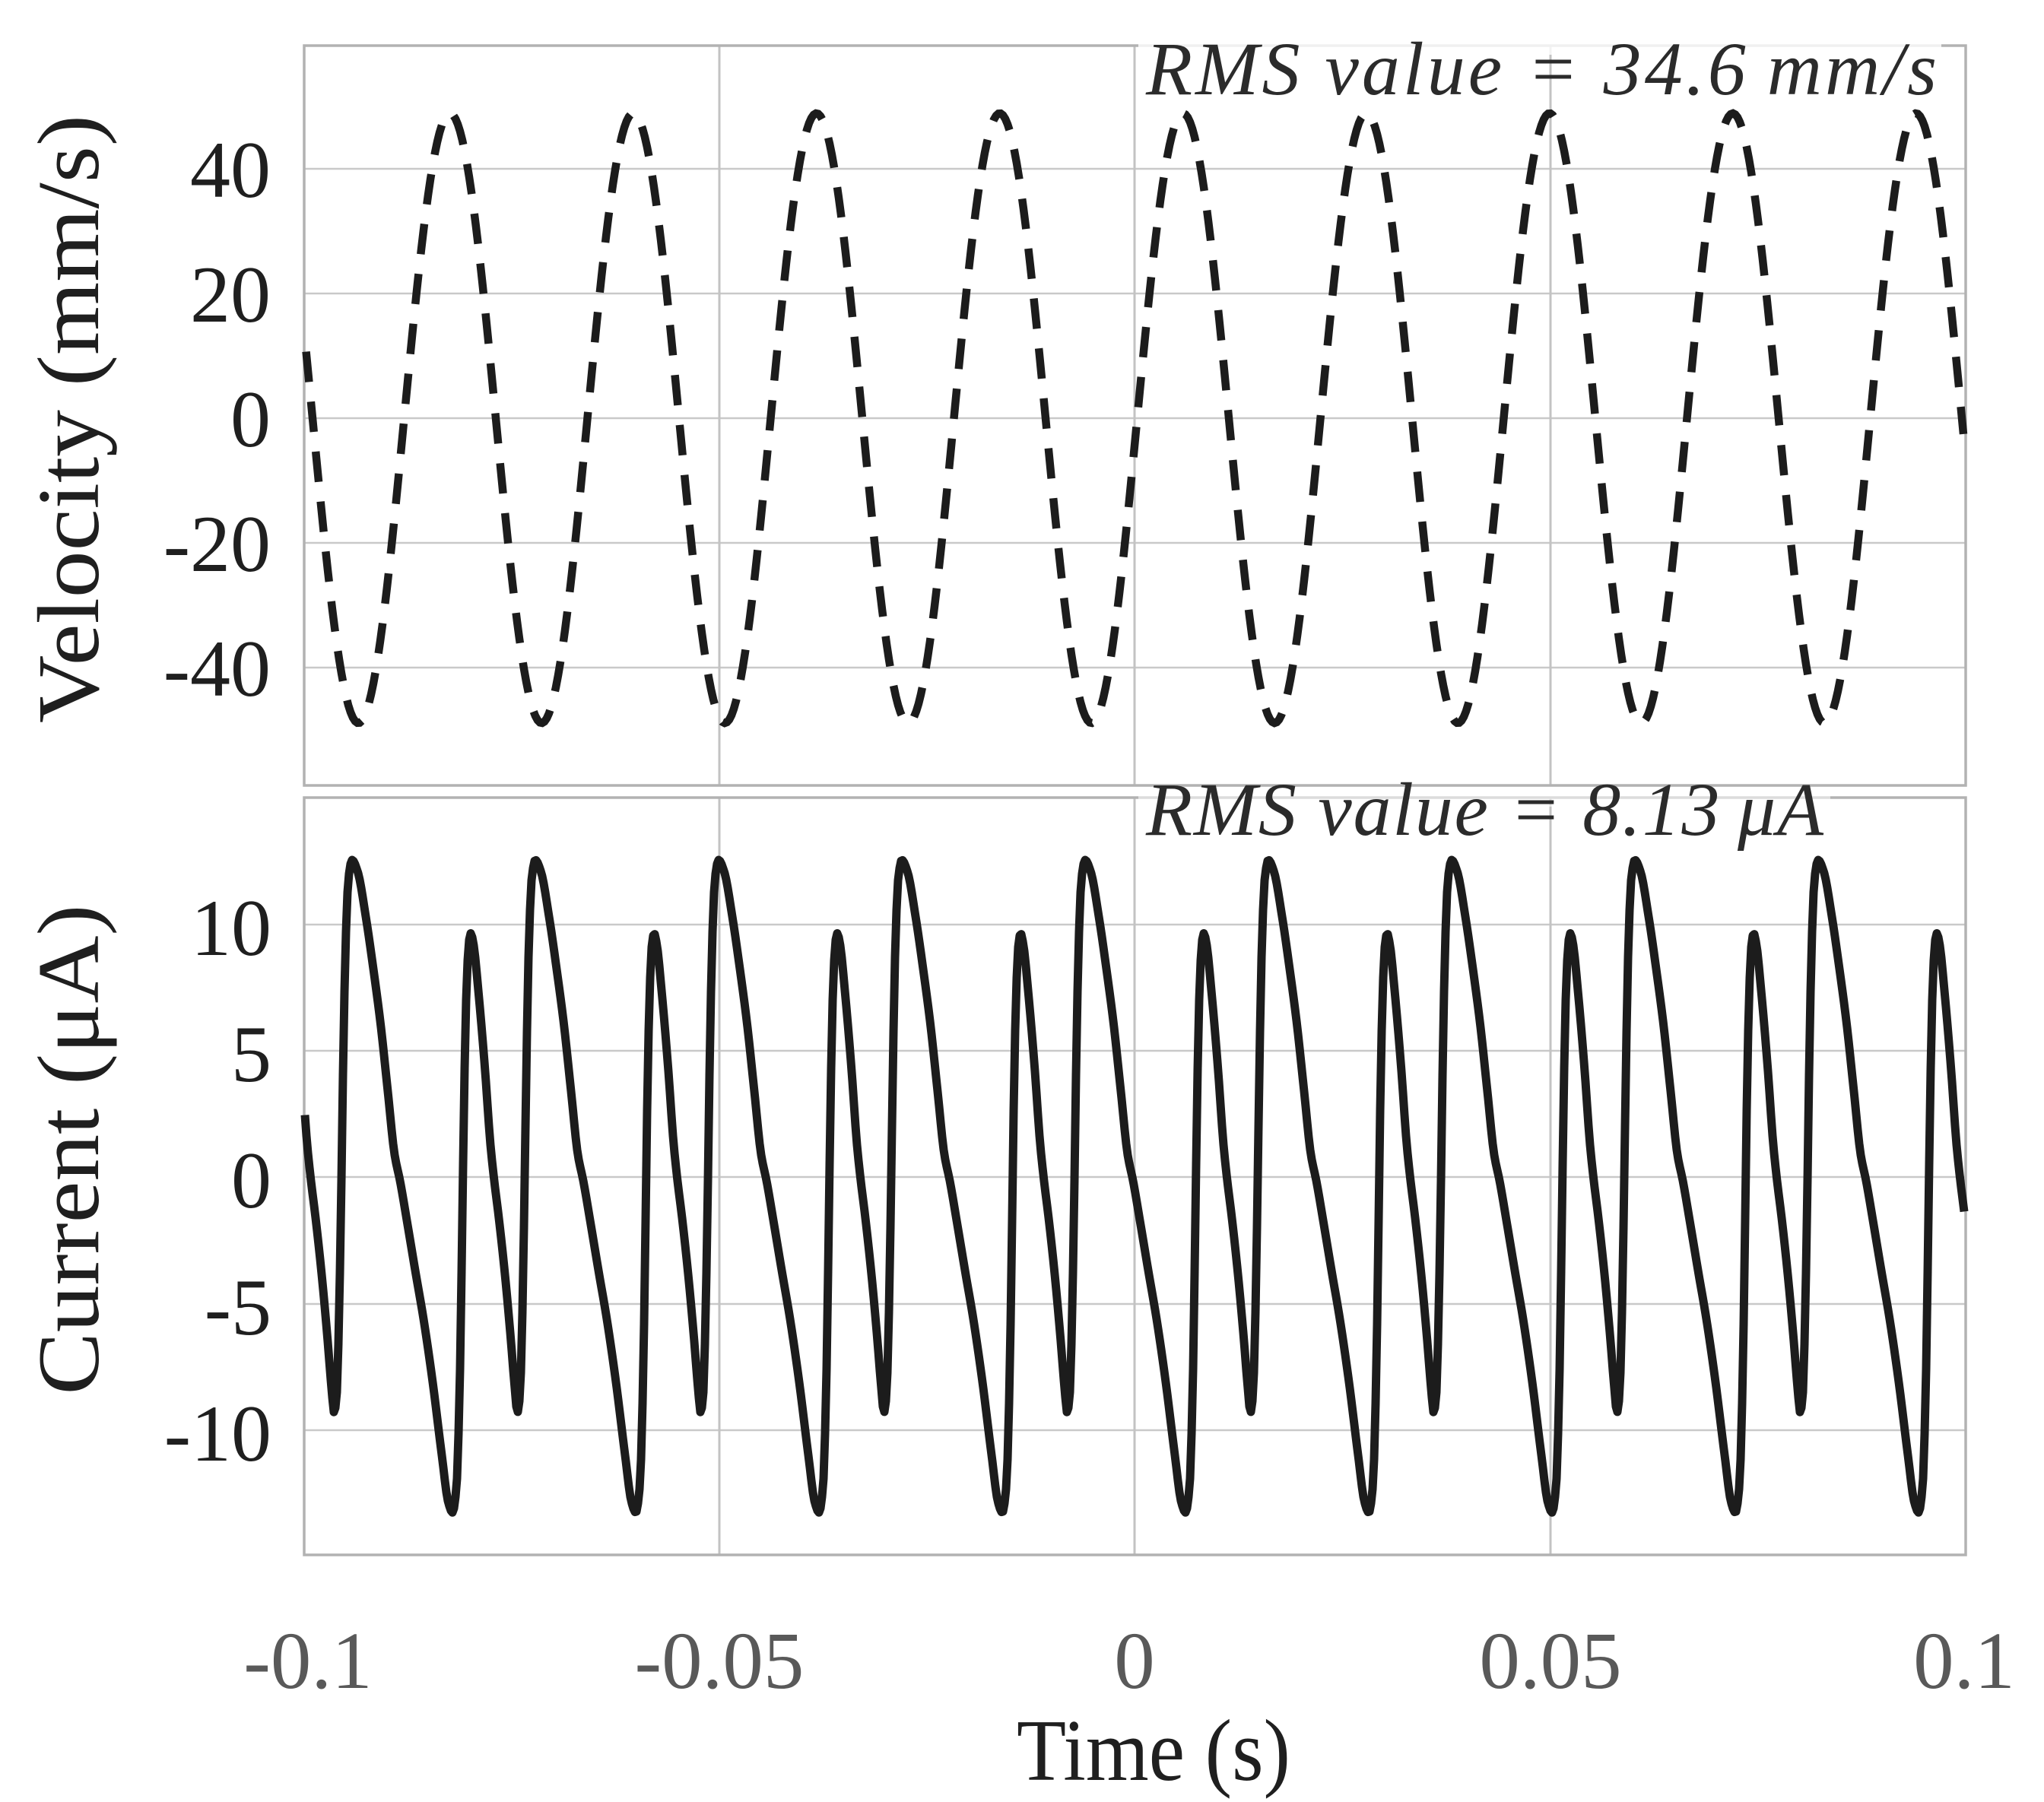  Describe the element at coordinates (1484, 809) in the screenshot. I see `svg-text: RMS value = 8.13 μA` at that location.